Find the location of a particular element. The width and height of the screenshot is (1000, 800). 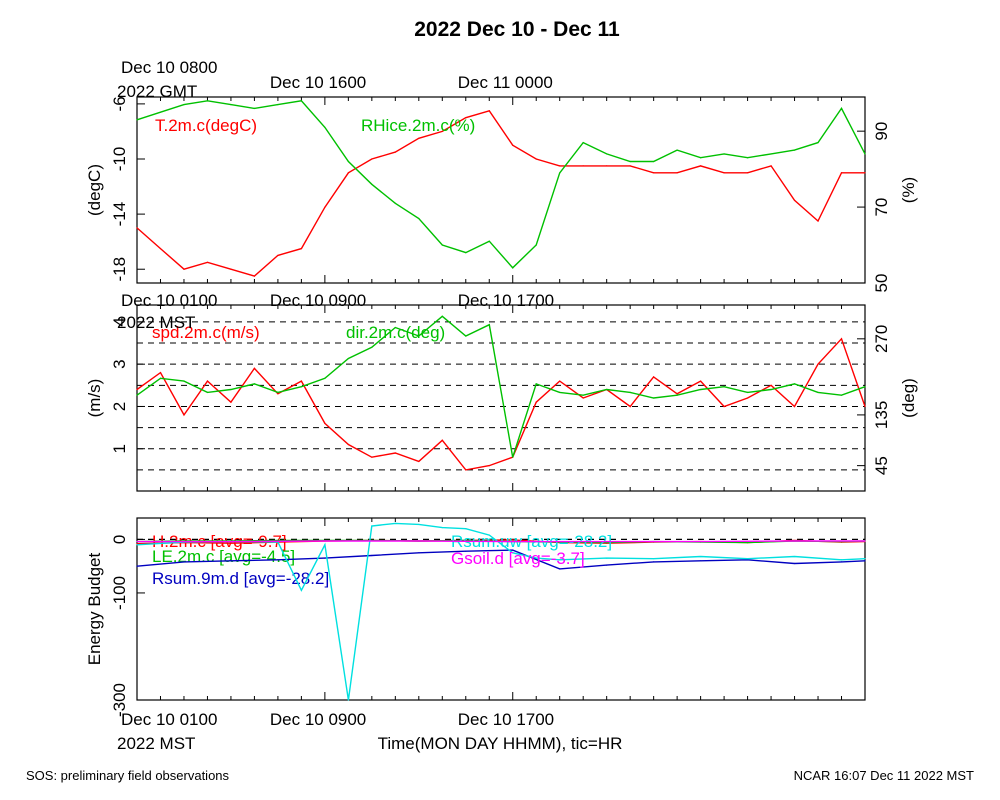

y-tick-label-right: 45 is located at coordinates (881, 465).